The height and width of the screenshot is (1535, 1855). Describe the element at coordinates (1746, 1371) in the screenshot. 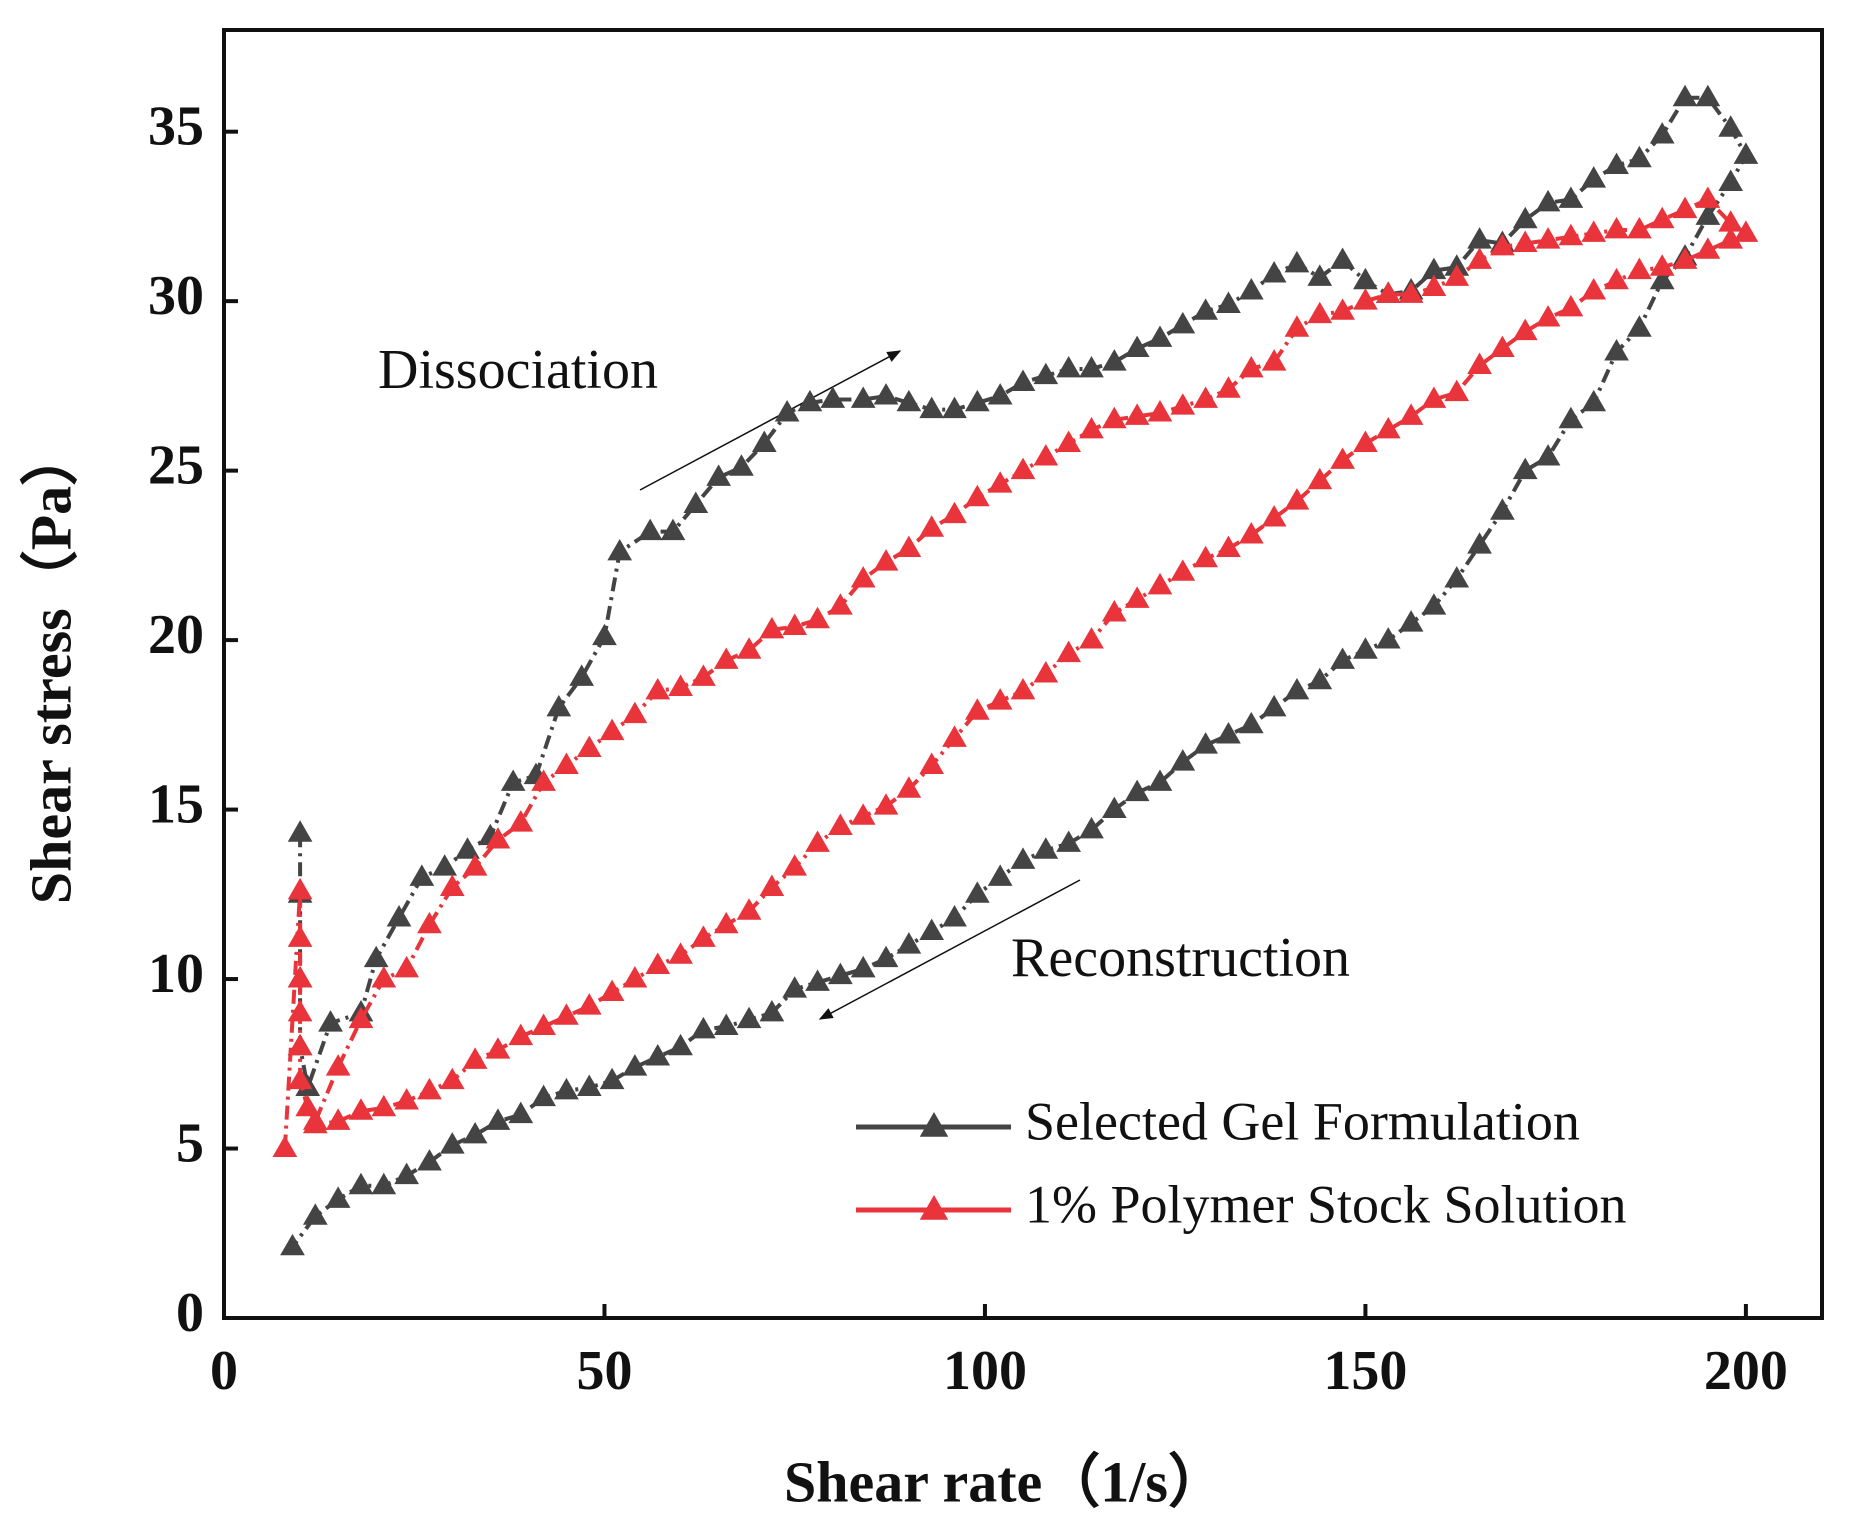

I see `x-tick-label: 200` at that location.